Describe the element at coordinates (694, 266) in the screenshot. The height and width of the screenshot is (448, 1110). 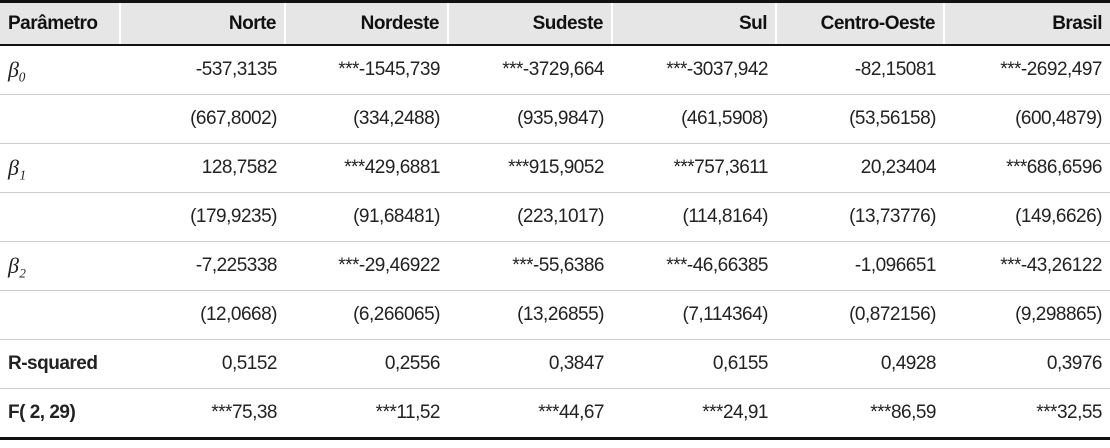
I see `value-cell: ***-46,66385` at that location.